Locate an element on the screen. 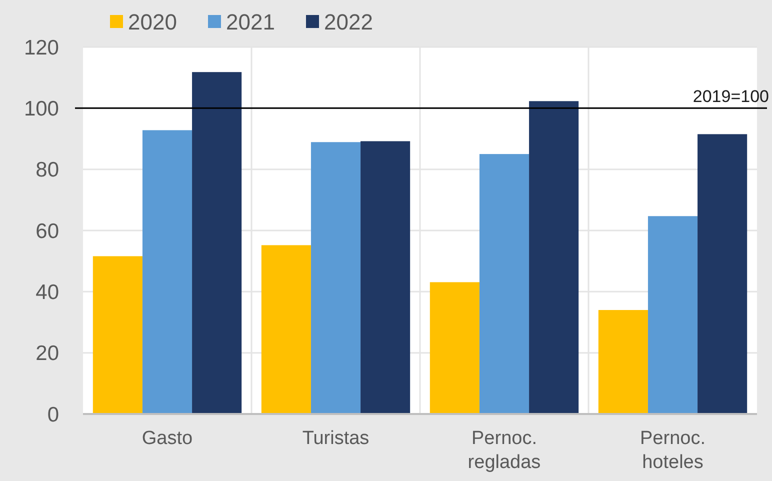 This screenshot has width=772, height=481. legend-label: 2020 is located at coordinates (152, 22).